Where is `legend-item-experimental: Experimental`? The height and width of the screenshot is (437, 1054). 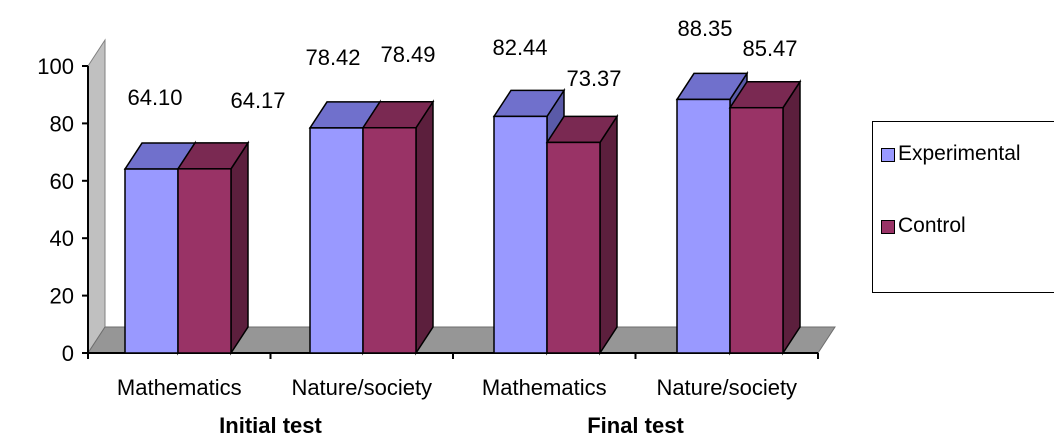 legend-item-experimental: Experimental is located at coordinates (967, 154).